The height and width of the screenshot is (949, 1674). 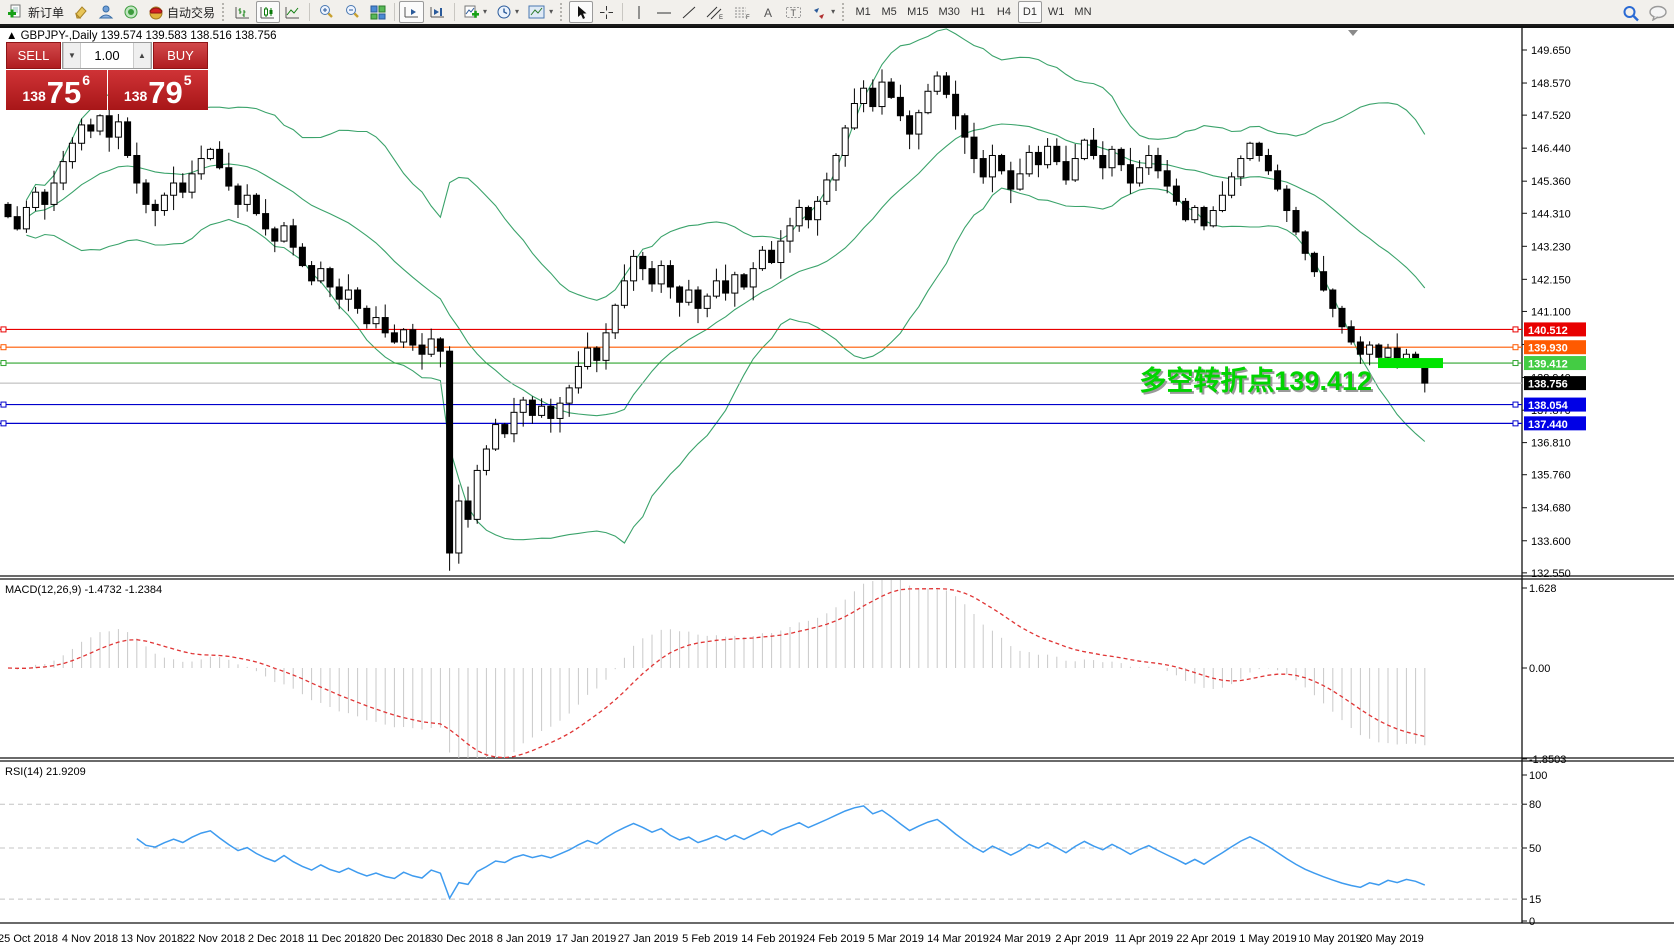 I want to click on buy-button: BUY, so click(x=180, y=55).